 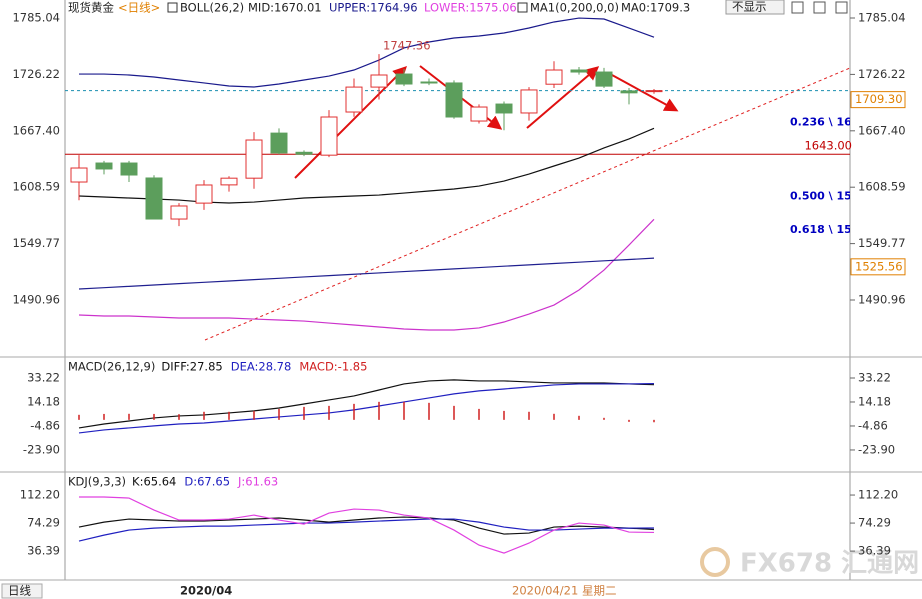 I want to click on y-tick-label: 1608.59, so click(x=36, y=187).